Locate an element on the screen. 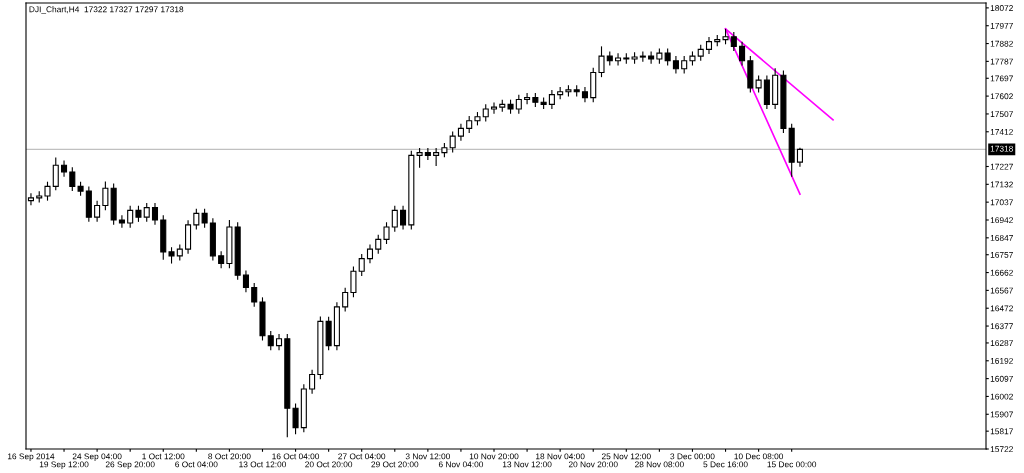 The image size is (1024, 473). y-tick-label: 17412 is located at coordinates (1001, 131).